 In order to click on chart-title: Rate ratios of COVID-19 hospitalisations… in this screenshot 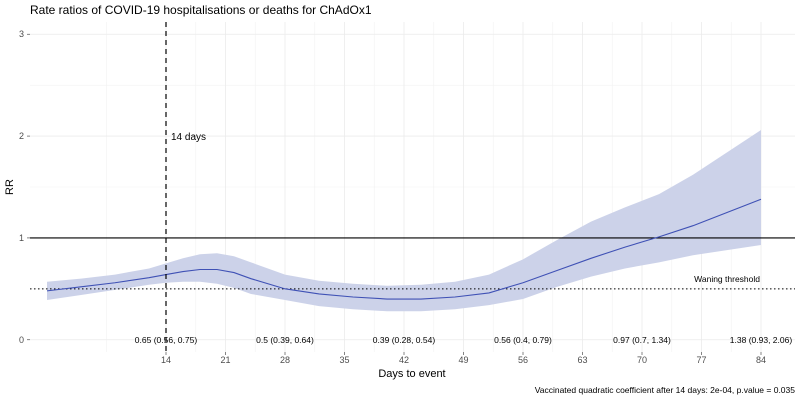, I will do `click(201, 10)`.